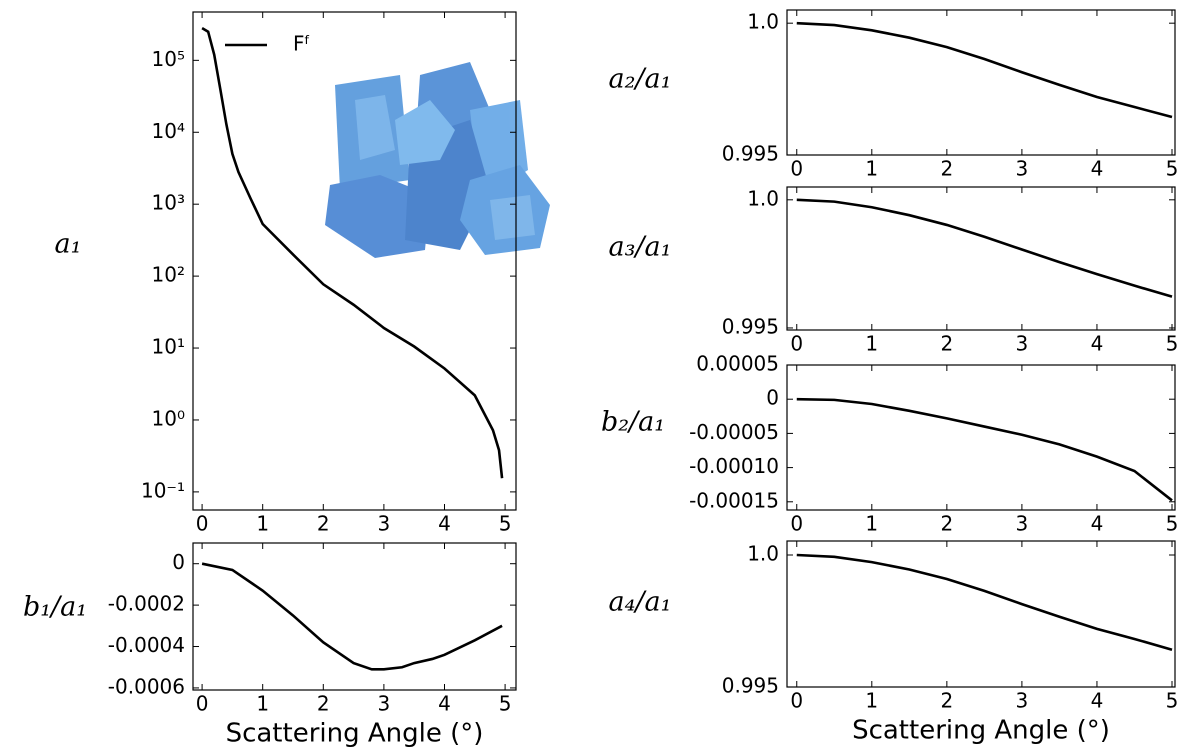 This screenshot has width=1191, height=751. Describe the element at coordinates (633, 422) in the screenshot. I see `y-axis-label: b₂/a₁` at that location.